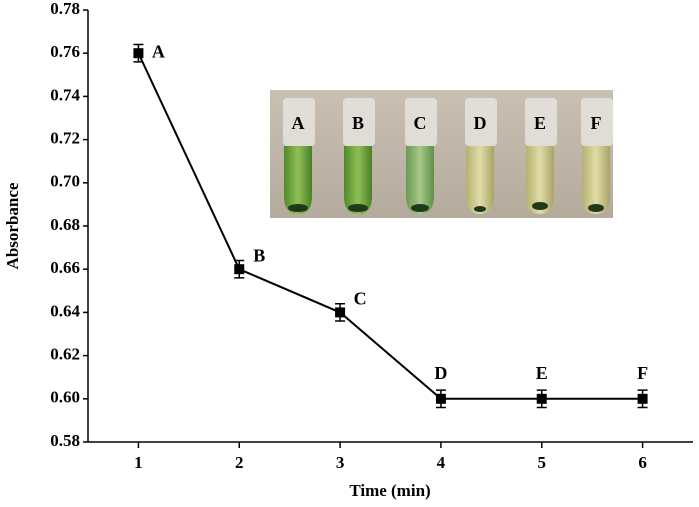  What do you see at coordinates (441, 154) in the screenshot?
I see `inset-photo` at bounding box center [441, 154].